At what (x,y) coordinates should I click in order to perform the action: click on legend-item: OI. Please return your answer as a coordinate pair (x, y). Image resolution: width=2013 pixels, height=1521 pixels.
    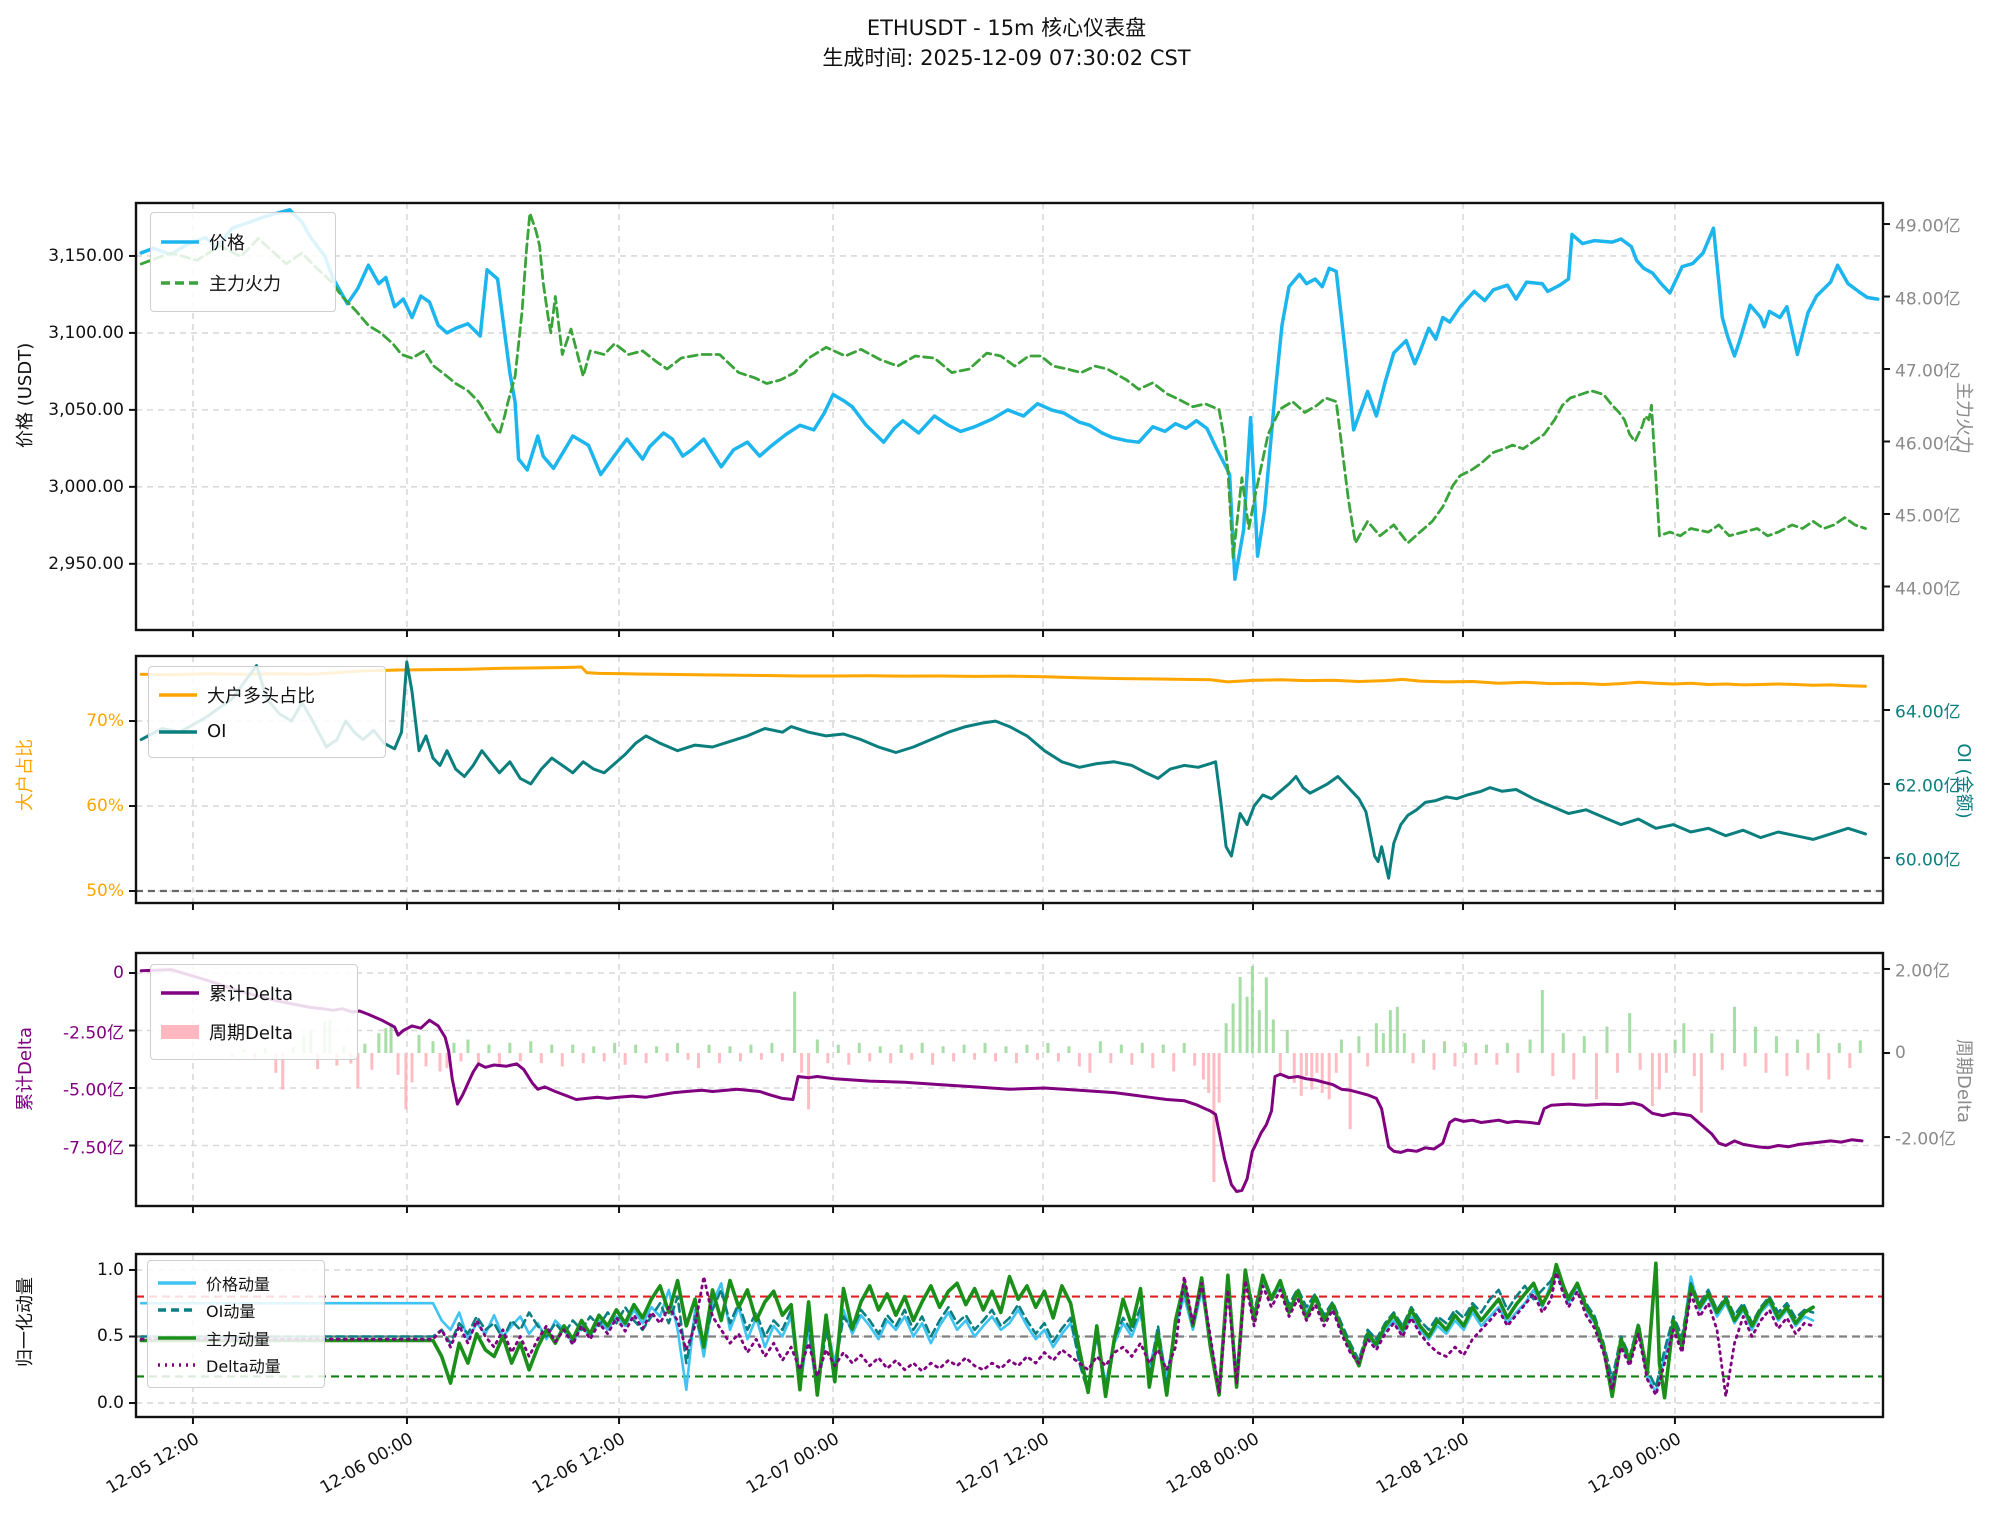
    Looking at the image, I should click on (265, 731).